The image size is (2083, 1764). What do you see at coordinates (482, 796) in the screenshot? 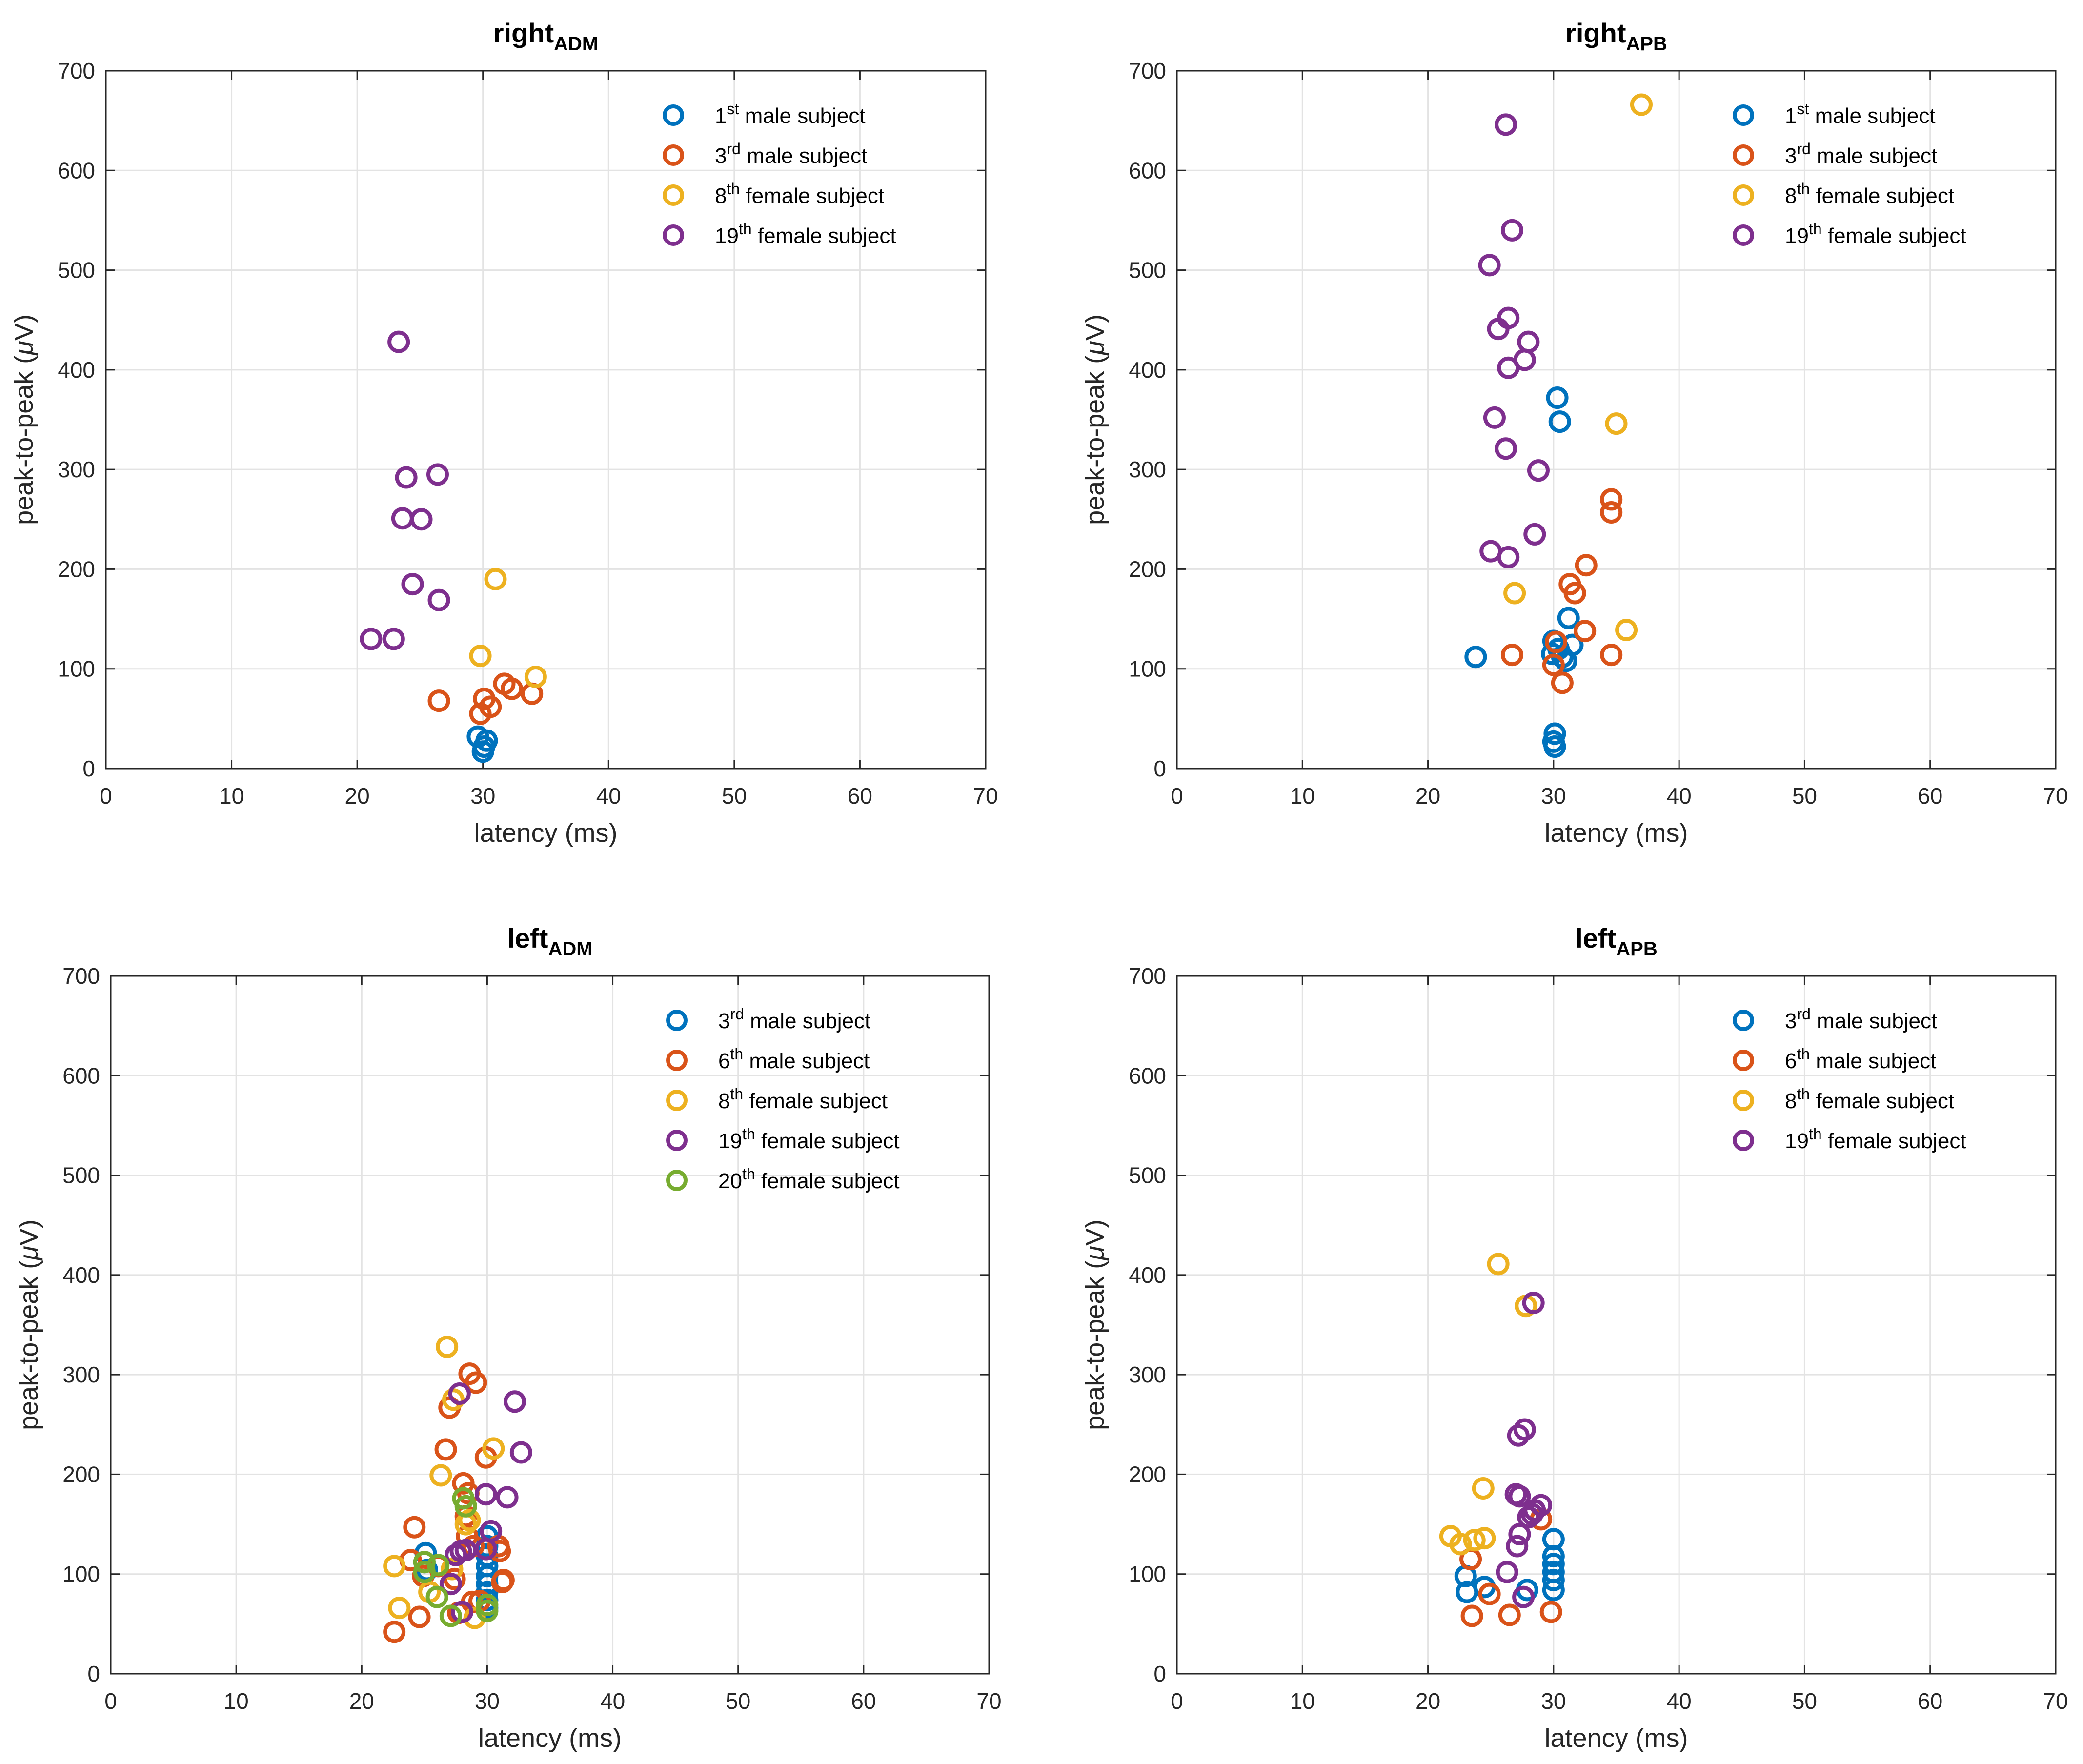
I see `x-tick-label: 30` at bounding box center [482, 796].